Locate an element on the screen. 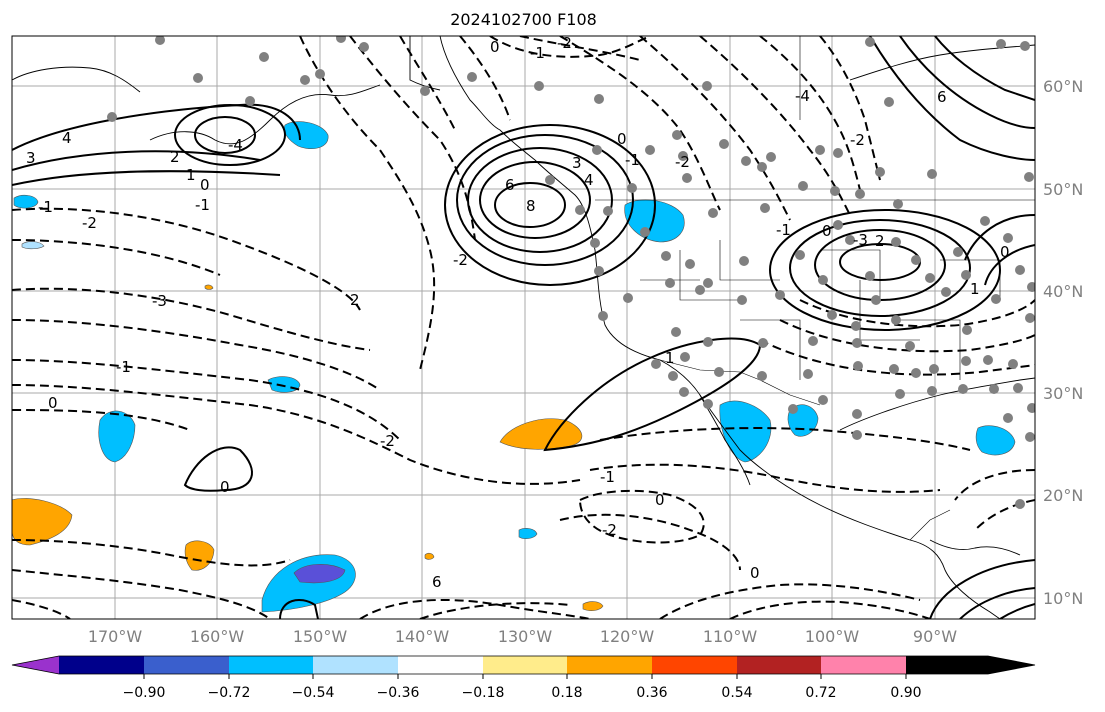 Image resolution: width=1105 pixels, height=712 pixels. colorbar-tick-label: 0.72 is located at coordinates (820, 693).